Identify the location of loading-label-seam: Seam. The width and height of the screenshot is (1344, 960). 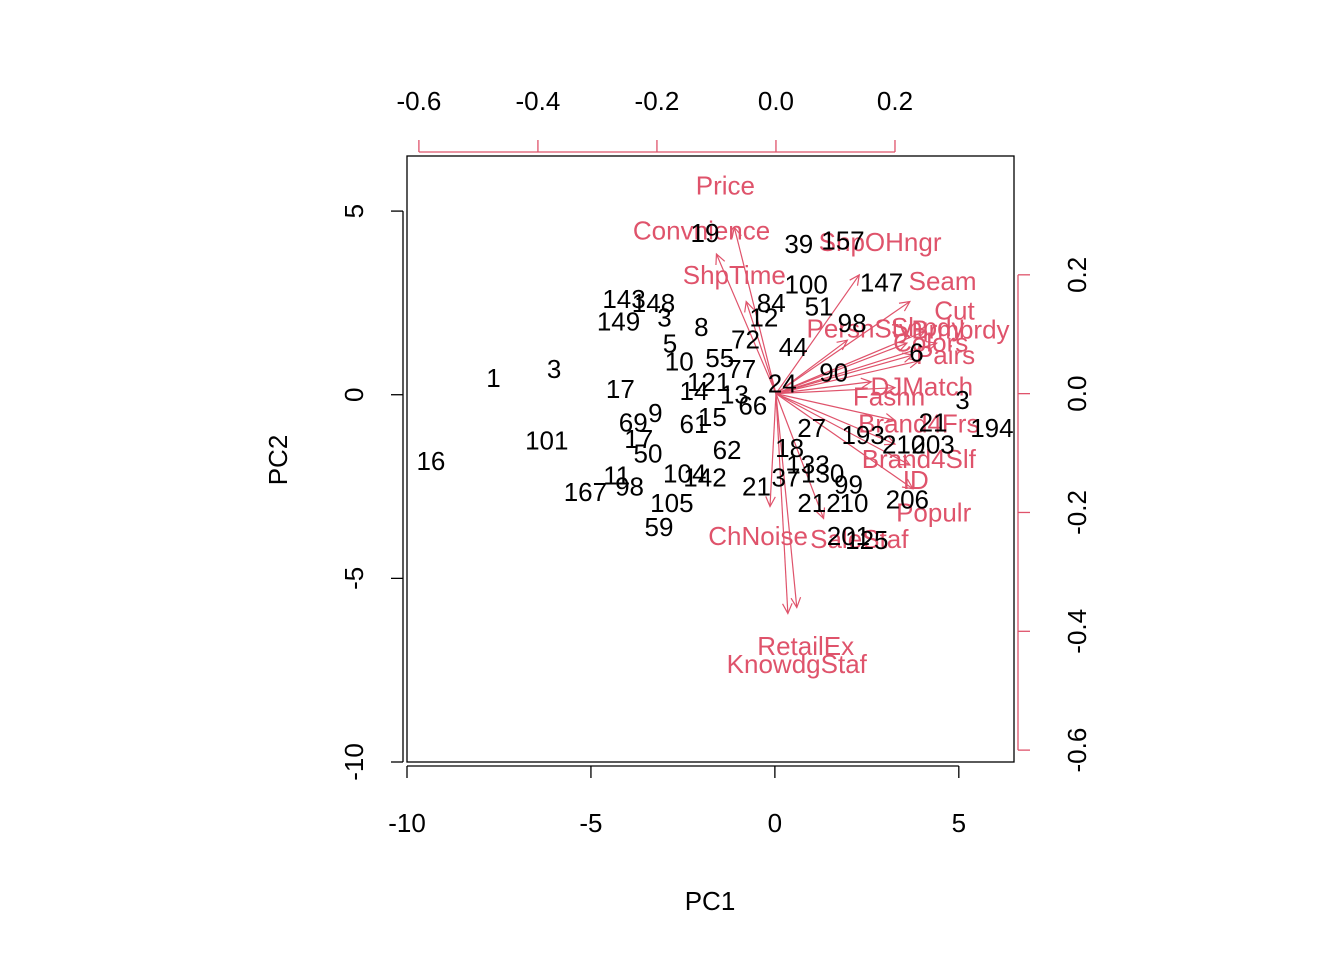
(943, 281).